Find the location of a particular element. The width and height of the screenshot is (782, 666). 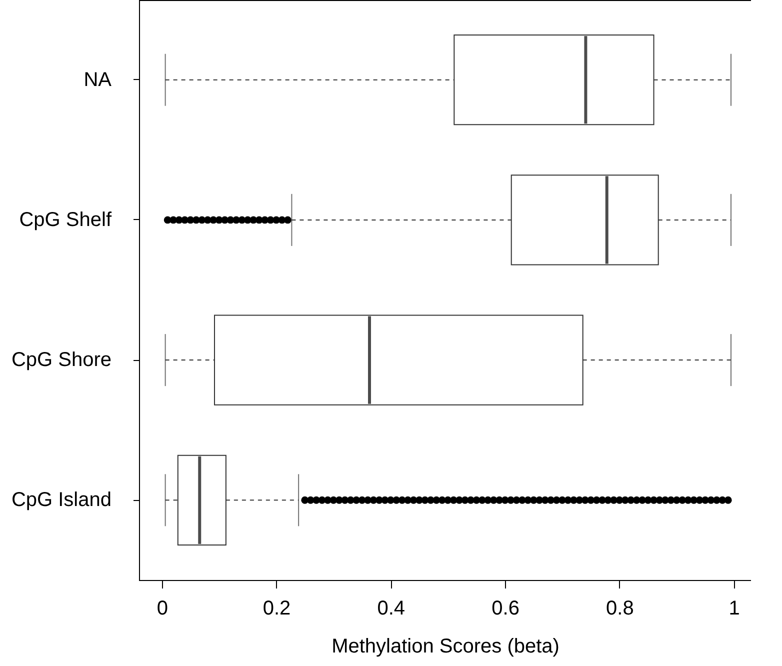

y-tick-label: CpG Shelf is located at coordinates (65, 219).